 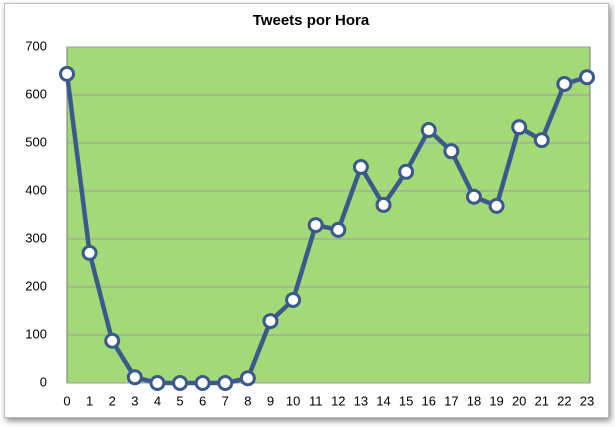 I want to click on y-tick-label: 300, so click(x=36, y=237).